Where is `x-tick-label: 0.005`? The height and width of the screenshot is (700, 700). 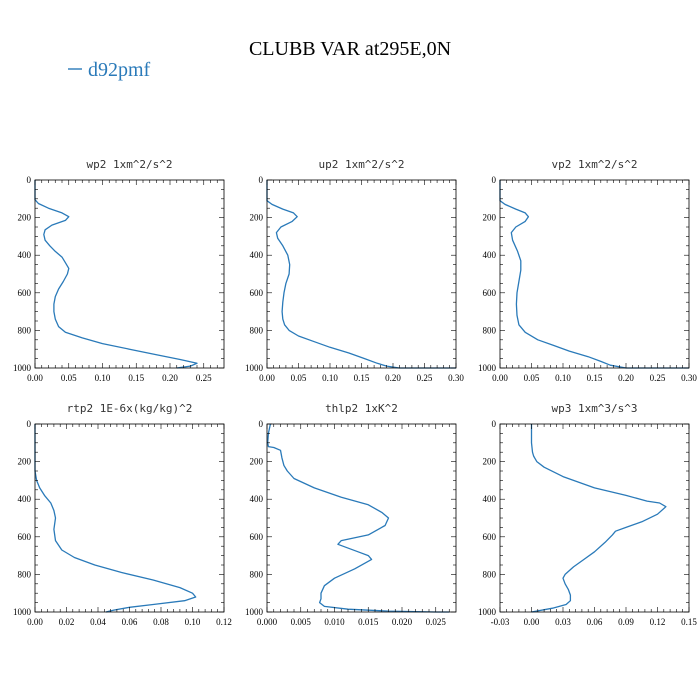
x-tick-label: 0.005 is located at coordinates (301, 622).